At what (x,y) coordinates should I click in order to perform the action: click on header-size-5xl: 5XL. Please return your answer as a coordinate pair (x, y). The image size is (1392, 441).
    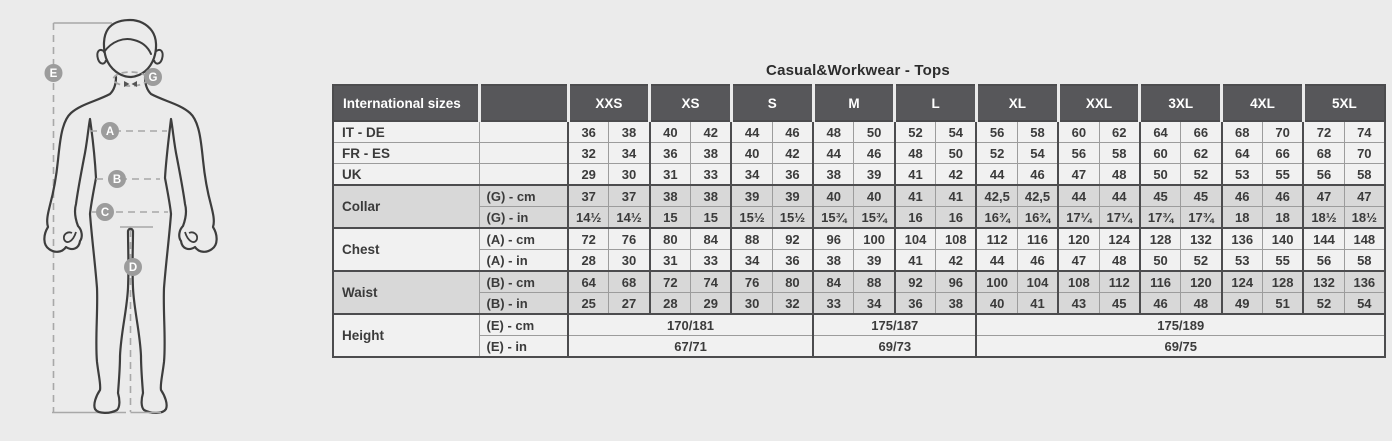
    Looking at the image, I should click on (1343, 103).